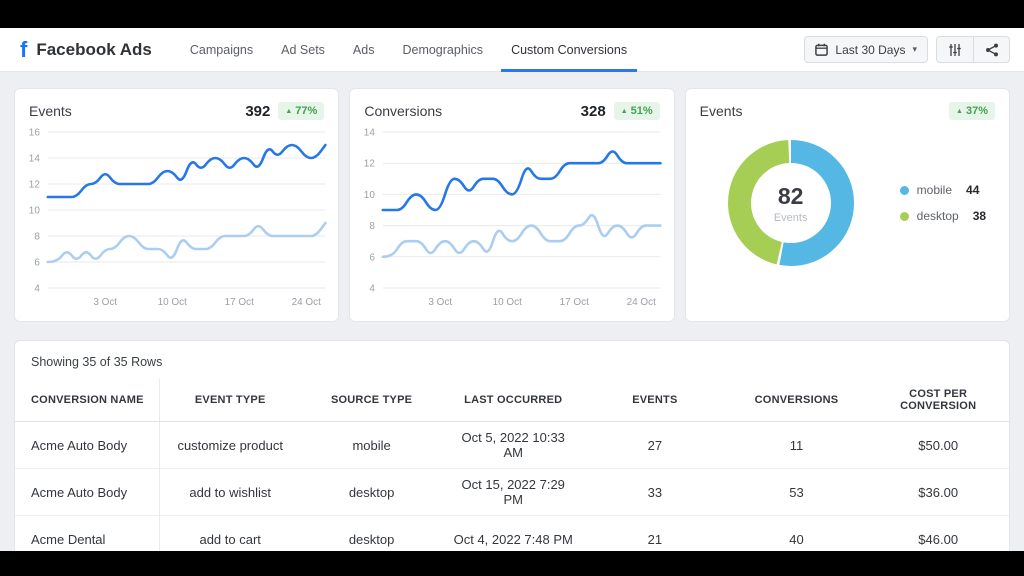 Image resolution: width=1024 pixels, height=576 pixels. What do you see at coordinates (230, 492) in the screenshot?
I see `table-cell: add to wishlist` at bounding box center [230, 492].